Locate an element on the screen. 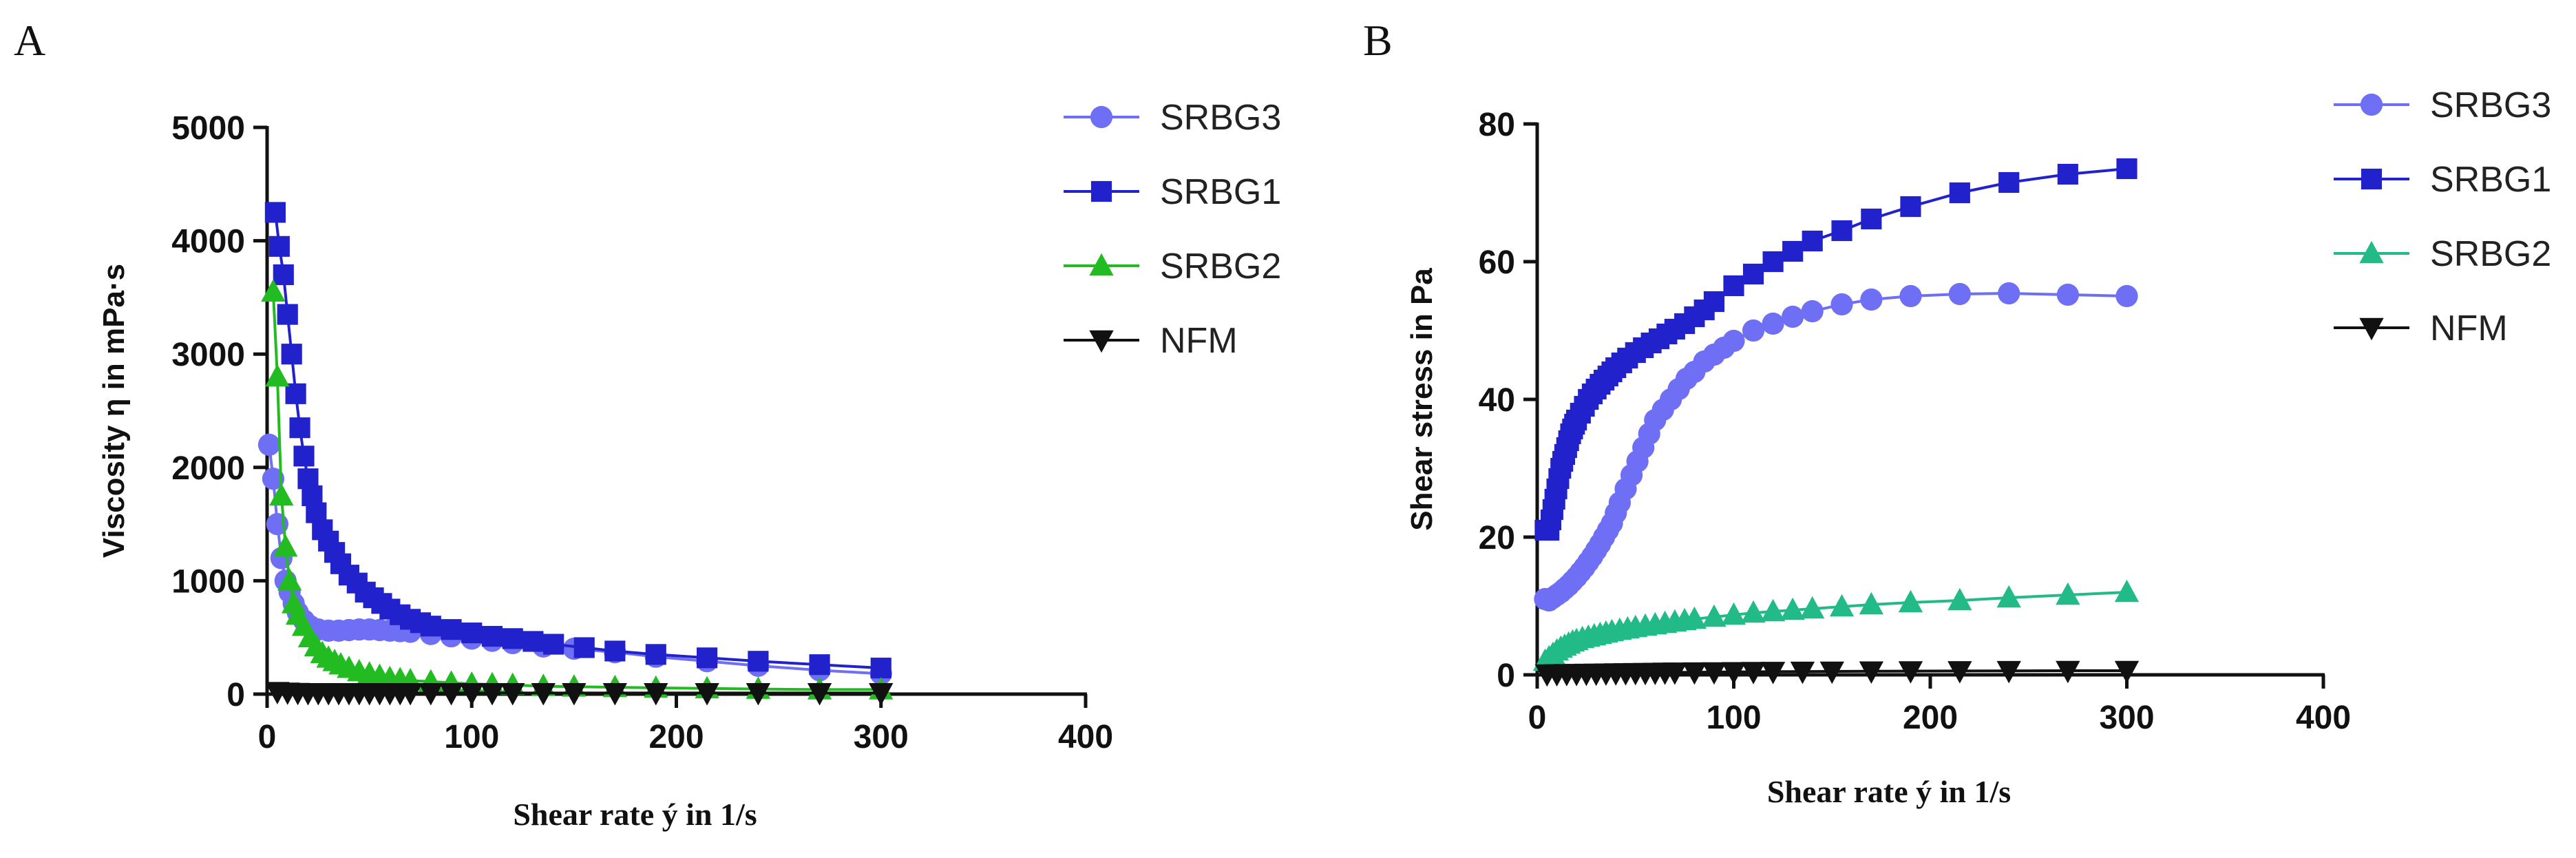  y-tick-label: 80 is located at coordinates (1497, 125).